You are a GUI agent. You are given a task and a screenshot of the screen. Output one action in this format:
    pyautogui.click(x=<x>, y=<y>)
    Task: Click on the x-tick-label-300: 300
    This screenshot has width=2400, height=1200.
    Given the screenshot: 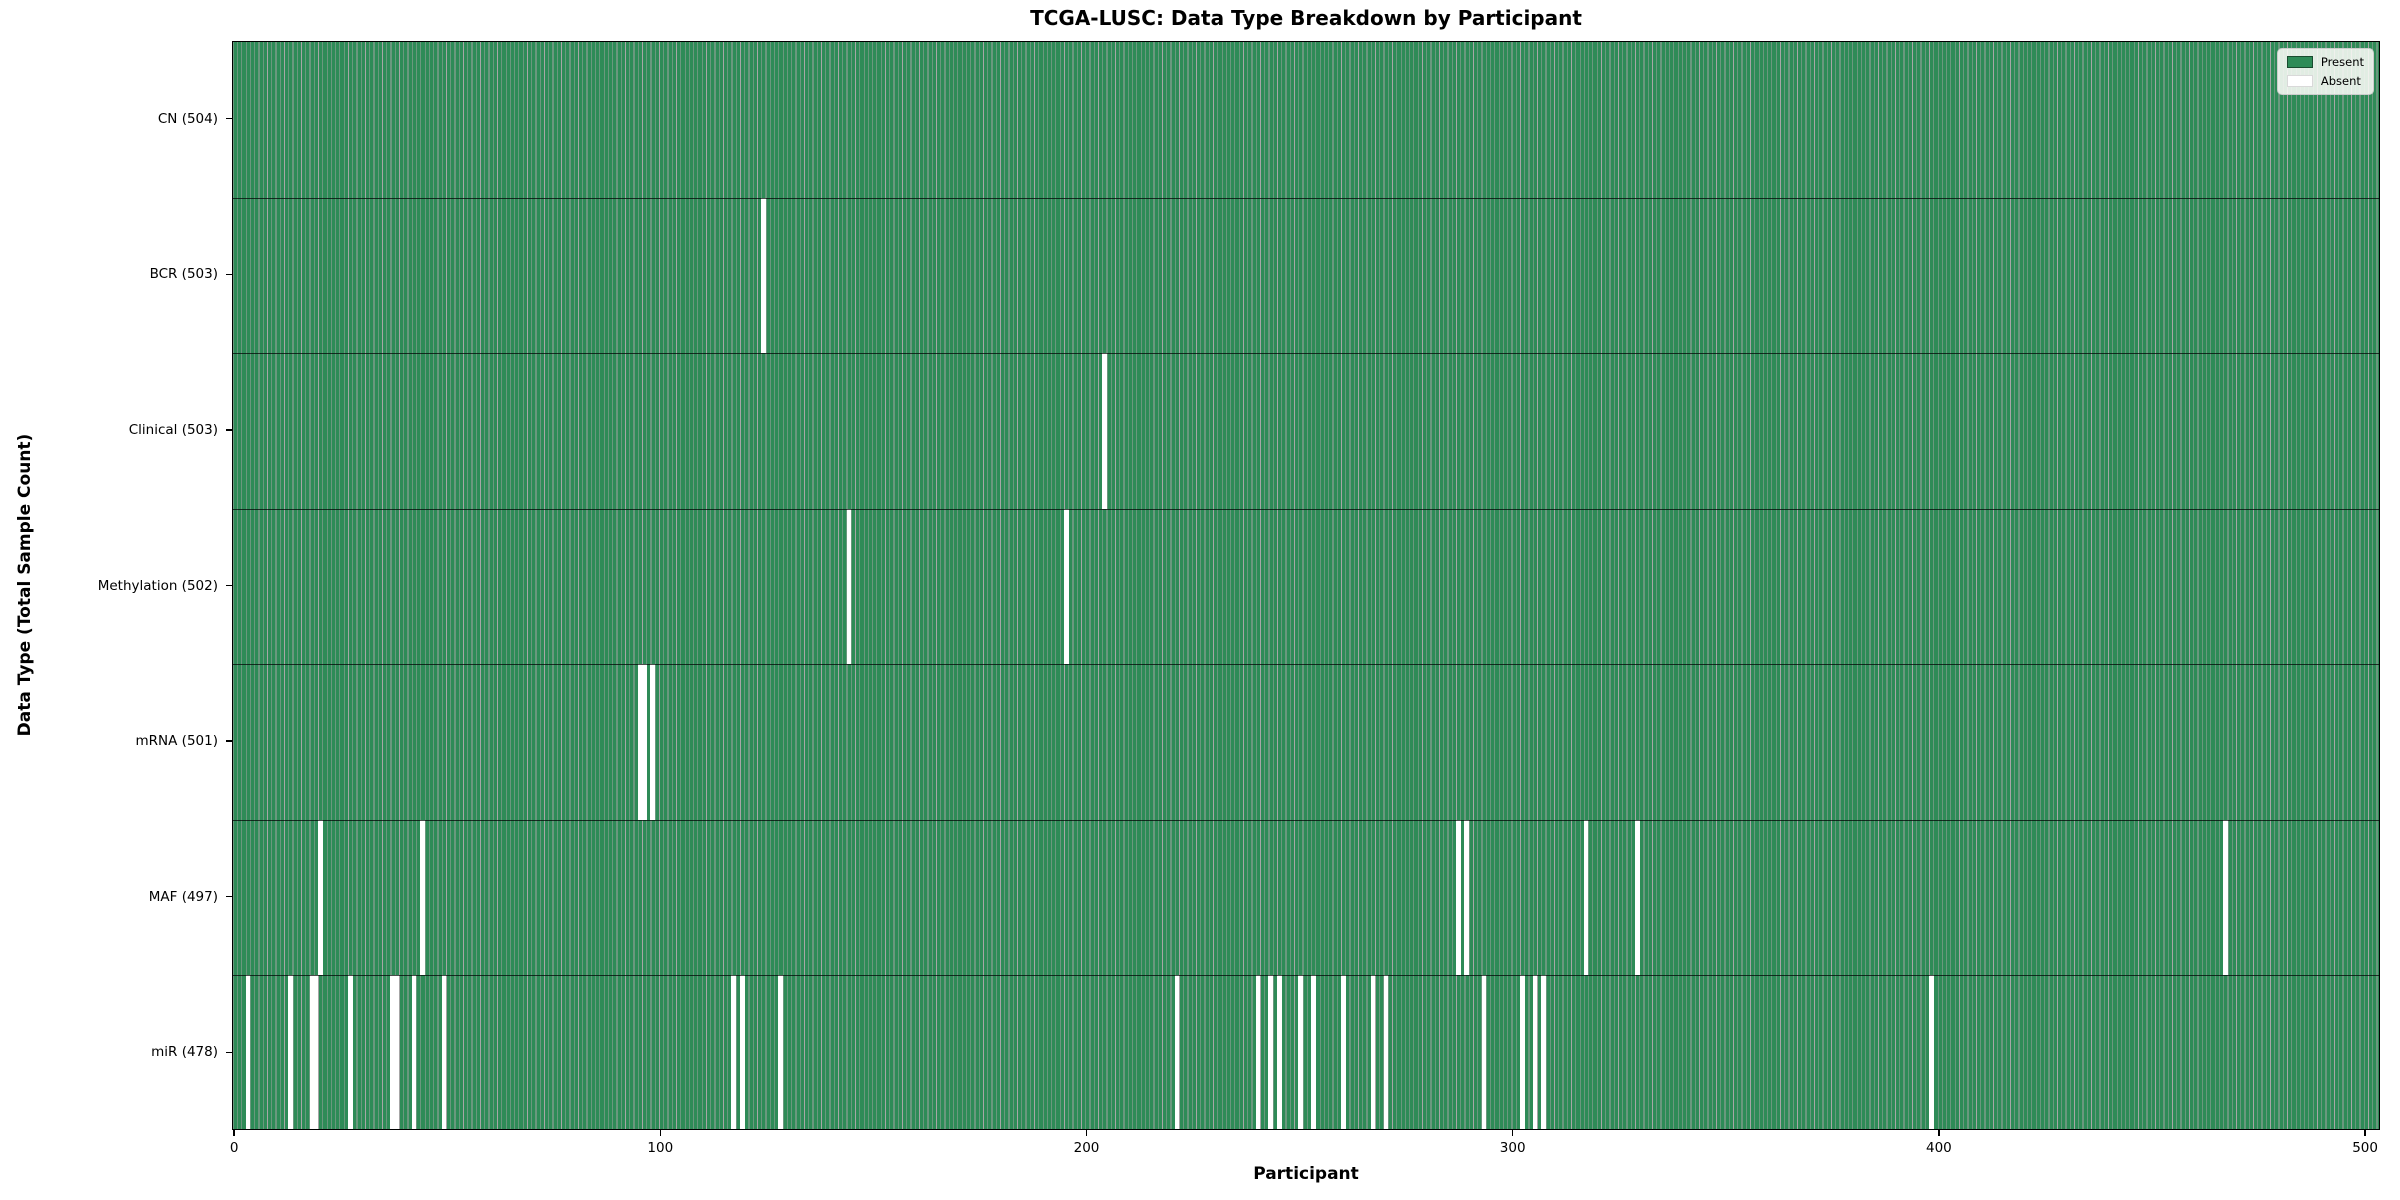 What is the action you would take?
    pyautogui.click(x=1512, y=1148)
    